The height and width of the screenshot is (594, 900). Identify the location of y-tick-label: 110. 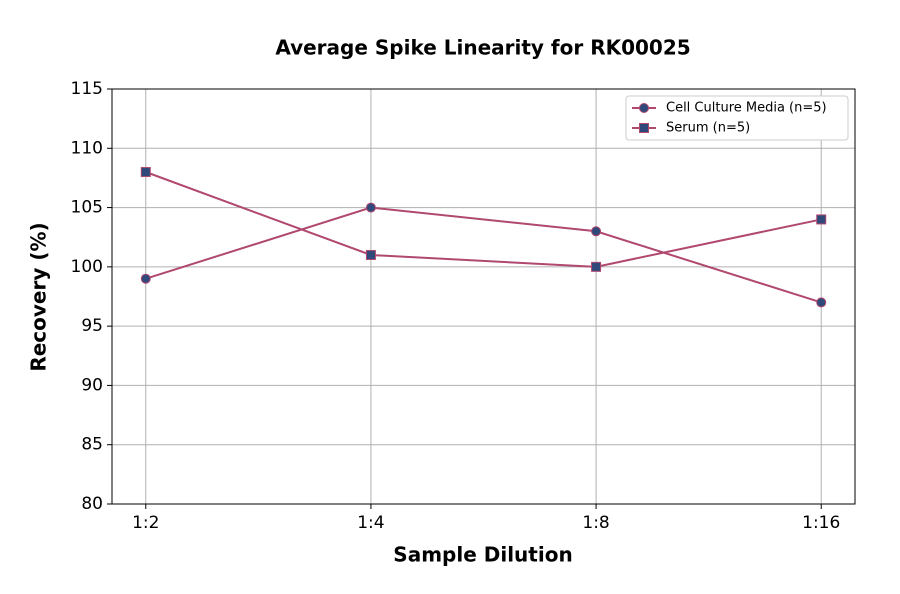
(87, 148).